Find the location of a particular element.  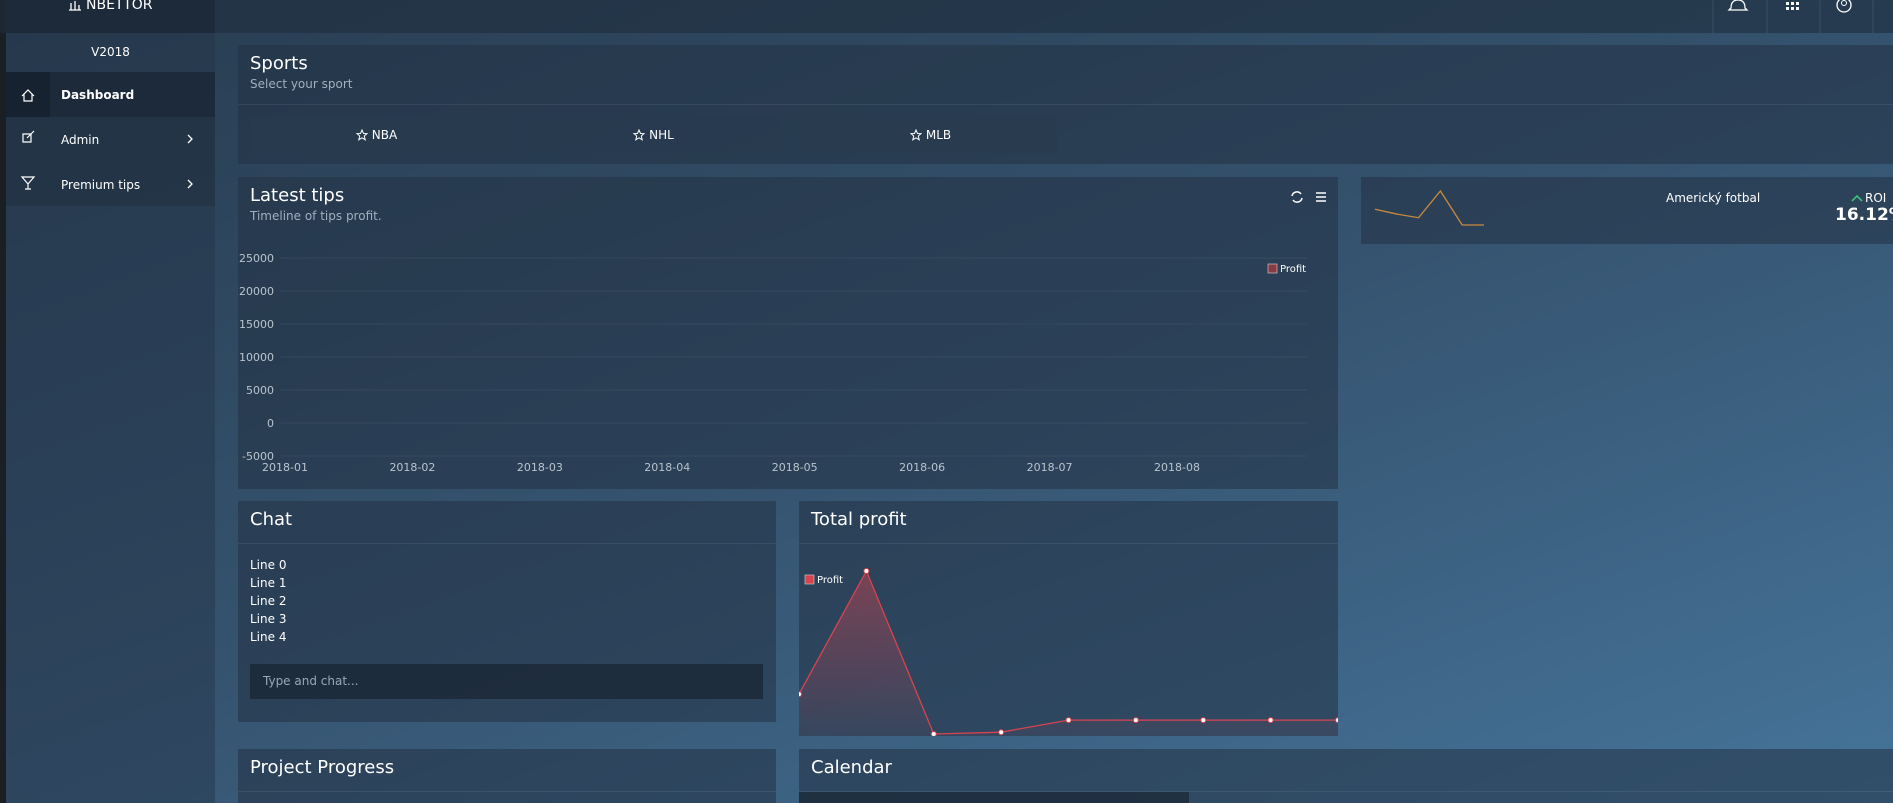

panel-subtitle: Timeline of tips profit. is located at coordinates (316, 216).